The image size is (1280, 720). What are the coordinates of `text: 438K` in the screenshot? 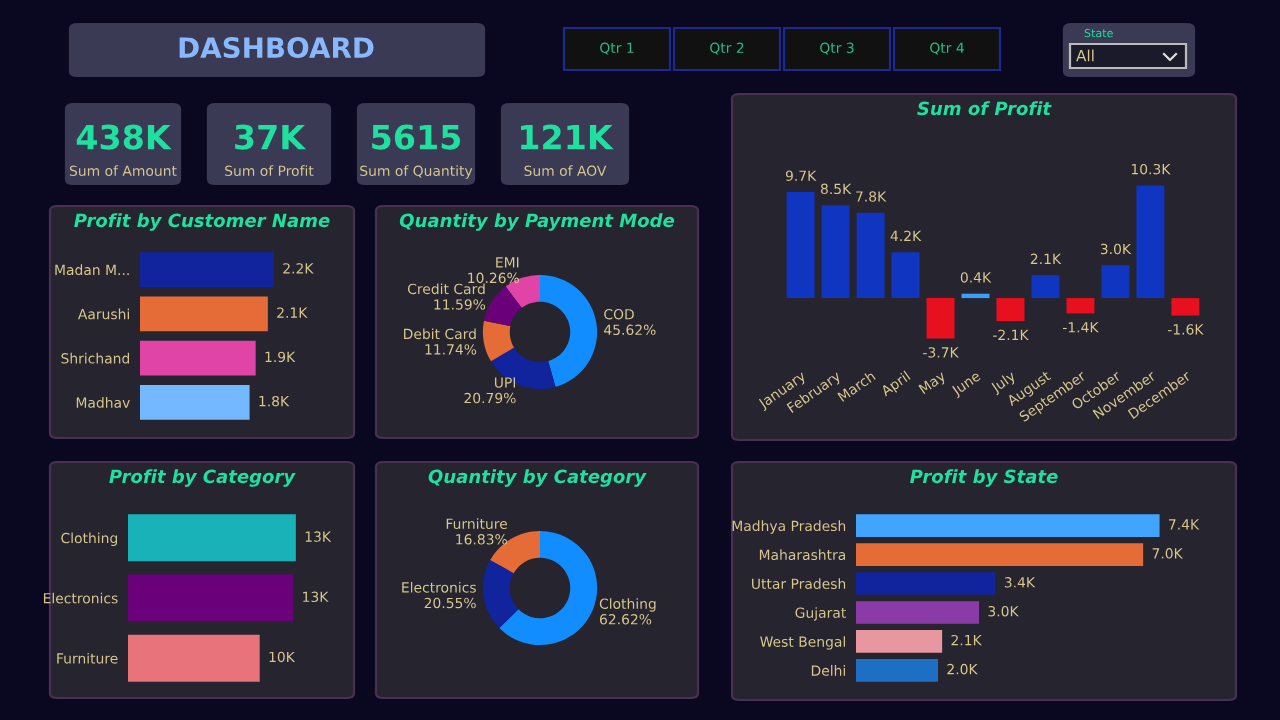 It's located at (124, 137).